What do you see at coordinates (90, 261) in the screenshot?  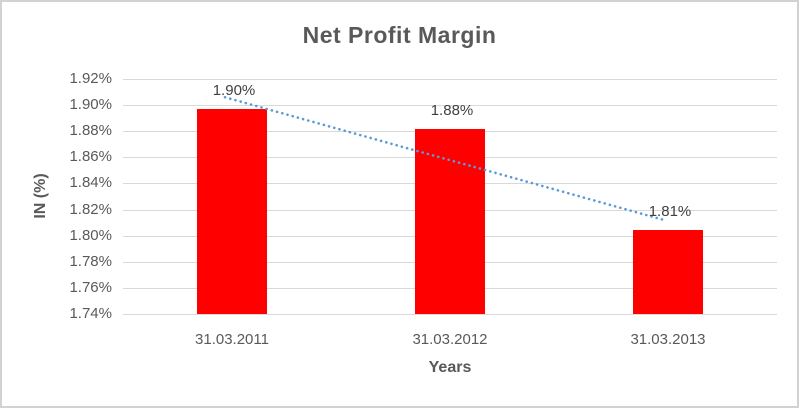 I see `y-tick-label: 1.78%` at bounding box center [90, 261].